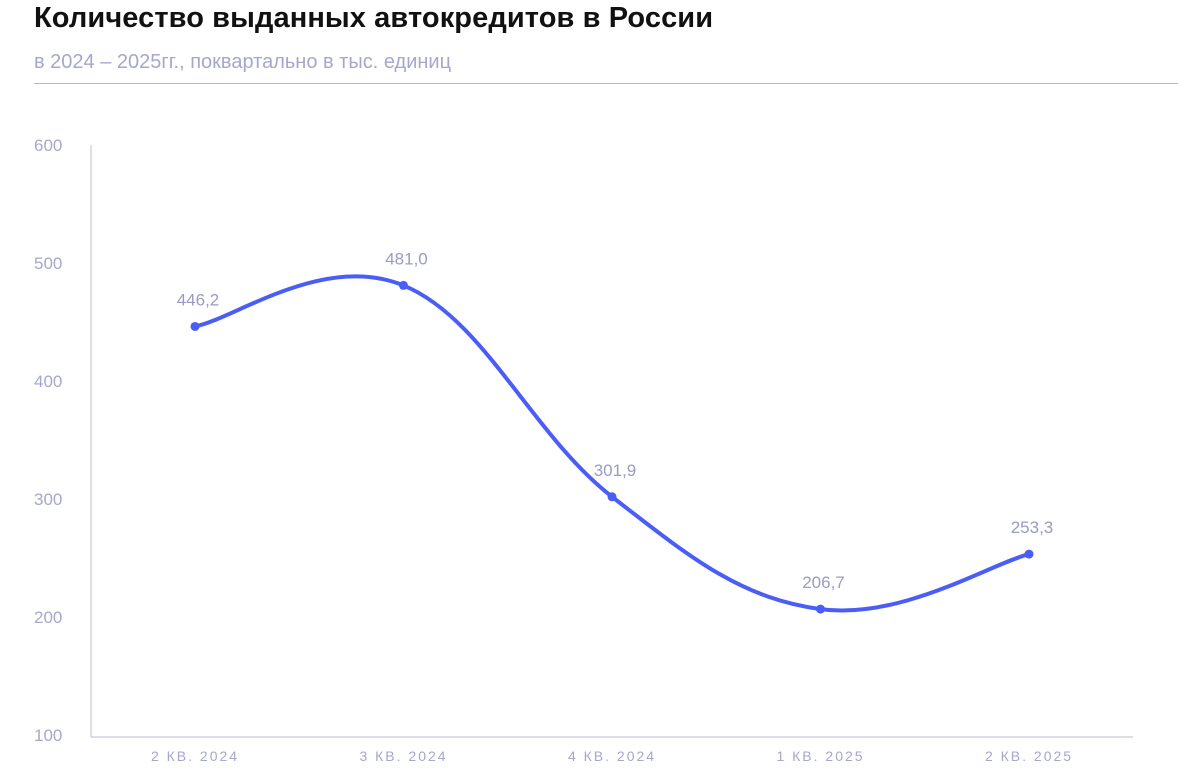  Describe the element at coordinates (48, 440) in the screenshot. I see `y-axis-ticks: 100 200 300 400 500 600` at that location.